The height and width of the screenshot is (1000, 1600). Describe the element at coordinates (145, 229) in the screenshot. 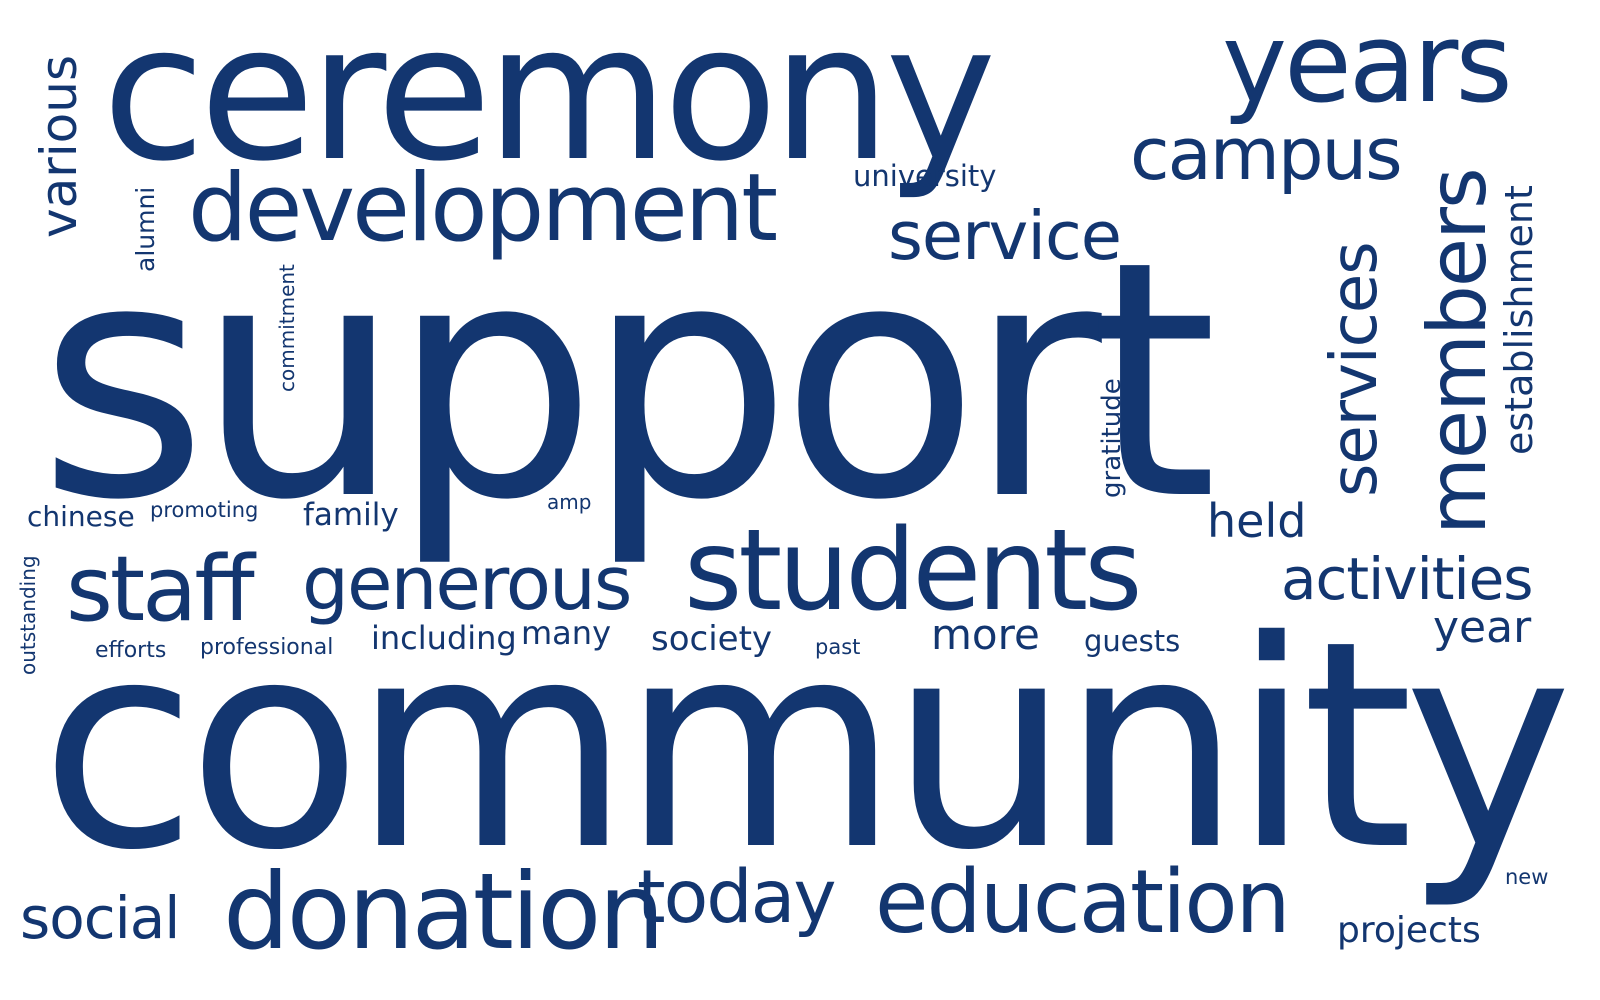

I see `word-alumni: alumni` at that location.